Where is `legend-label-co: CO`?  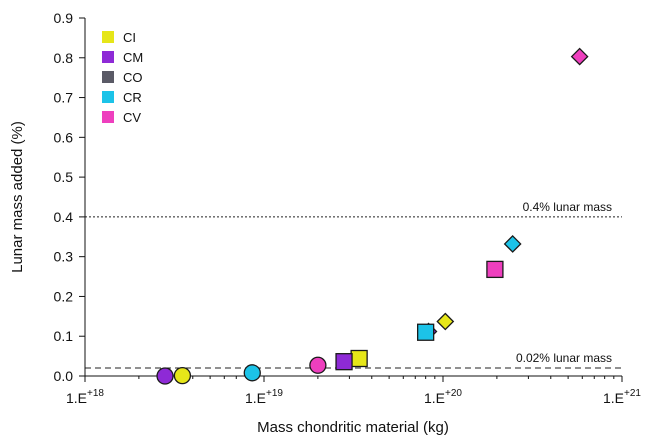
legend-label-co: CO is located at coordinates (133, 77).